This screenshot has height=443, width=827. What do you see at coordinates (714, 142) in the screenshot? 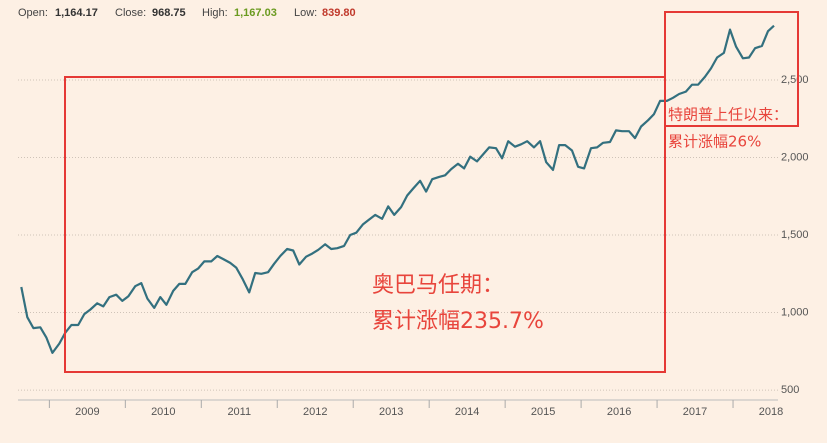
I see `annotation: 累计涨幅26%` at bounding box center [714, 142].